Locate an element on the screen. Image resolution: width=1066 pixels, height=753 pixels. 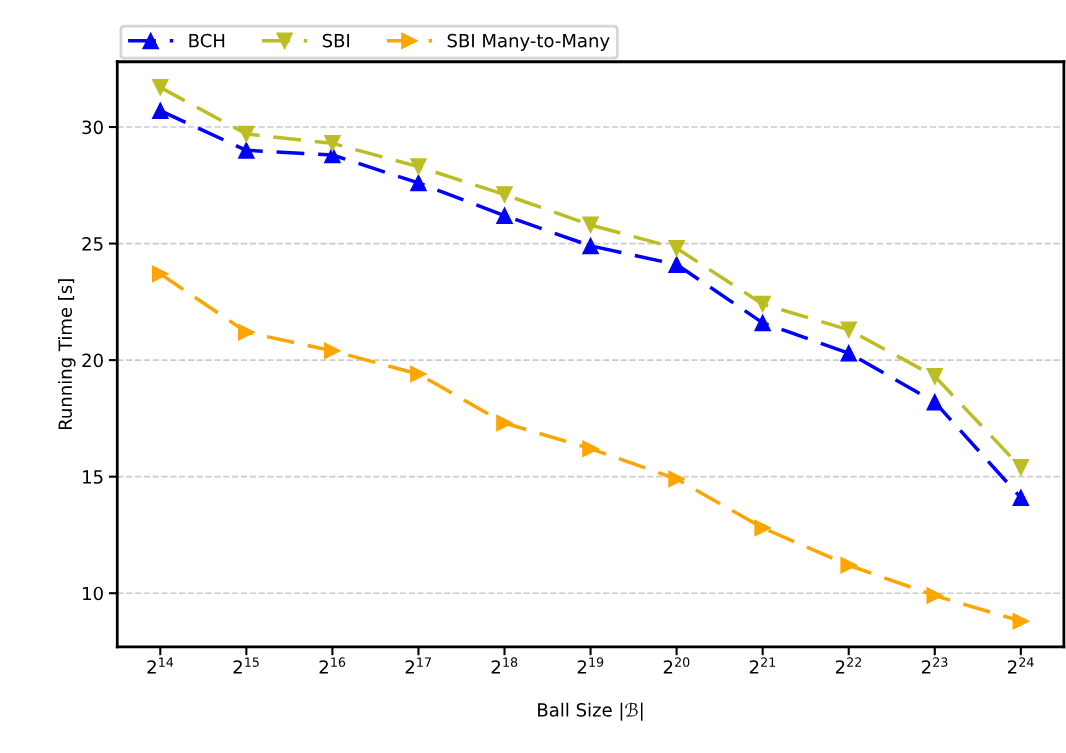
x-tick-label: 2$^{20}$ is located at coordinates (676, 665).